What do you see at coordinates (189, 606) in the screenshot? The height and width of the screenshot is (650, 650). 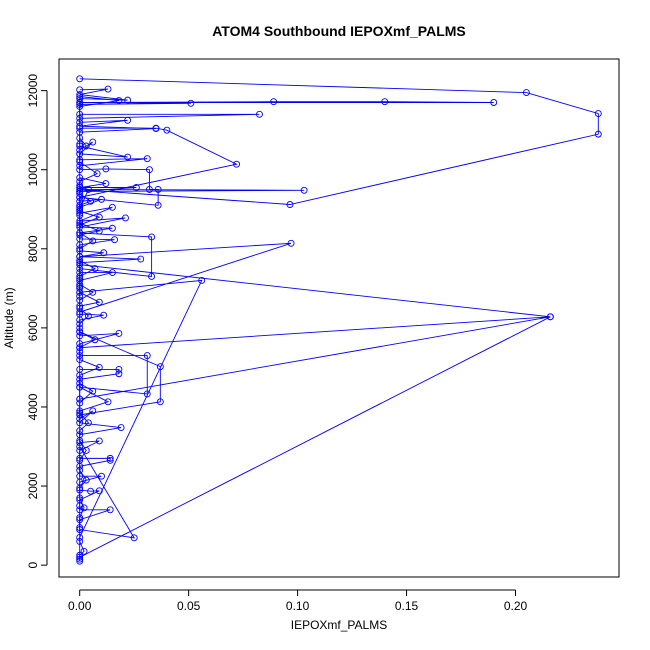 I see `x-tick-label: 0.05` at bounding box center [189, 606].